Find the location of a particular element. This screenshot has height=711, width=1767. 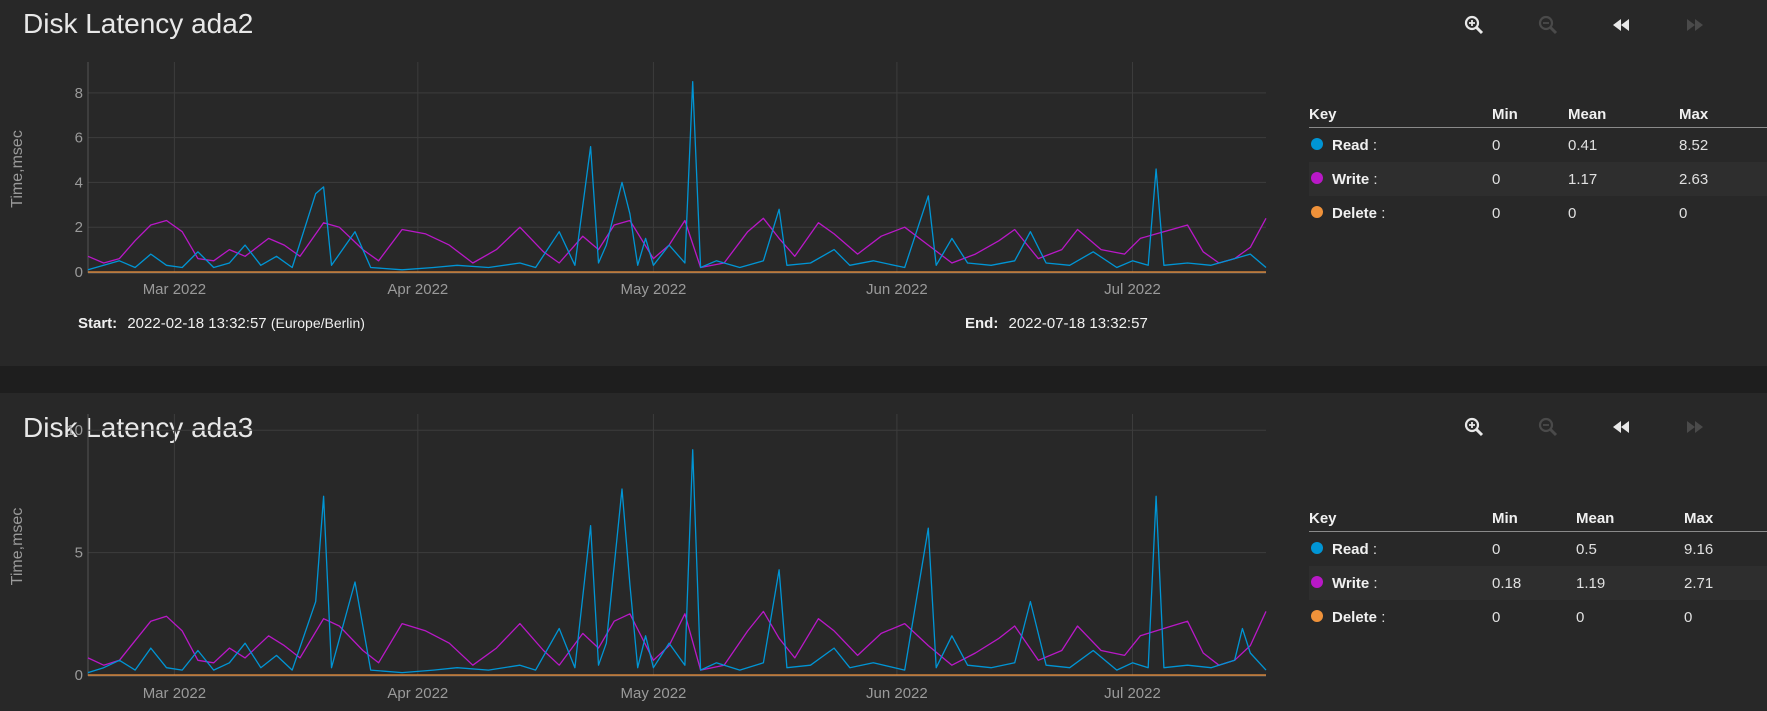

y-tick-label: 10 is located at coordinates (74, 430).